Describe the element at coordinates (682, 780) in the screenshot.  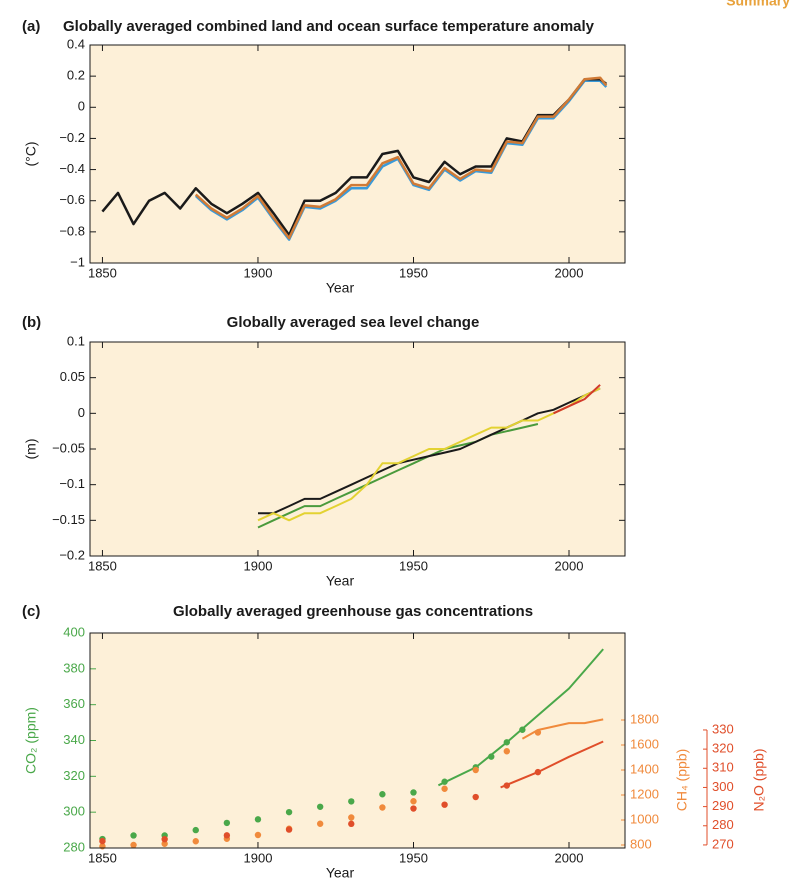
I see `y-axis-label: CH₄ (ppb)` at that location.